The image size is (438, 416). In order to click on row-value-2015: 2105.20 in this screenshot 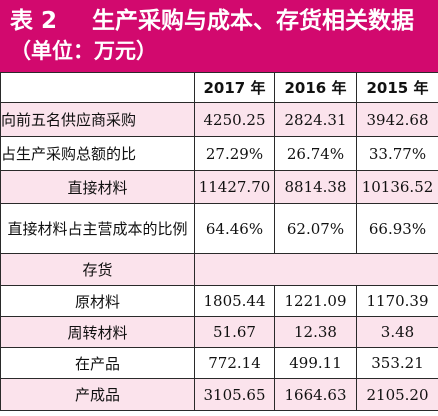, I will do `click(397, 394)`.